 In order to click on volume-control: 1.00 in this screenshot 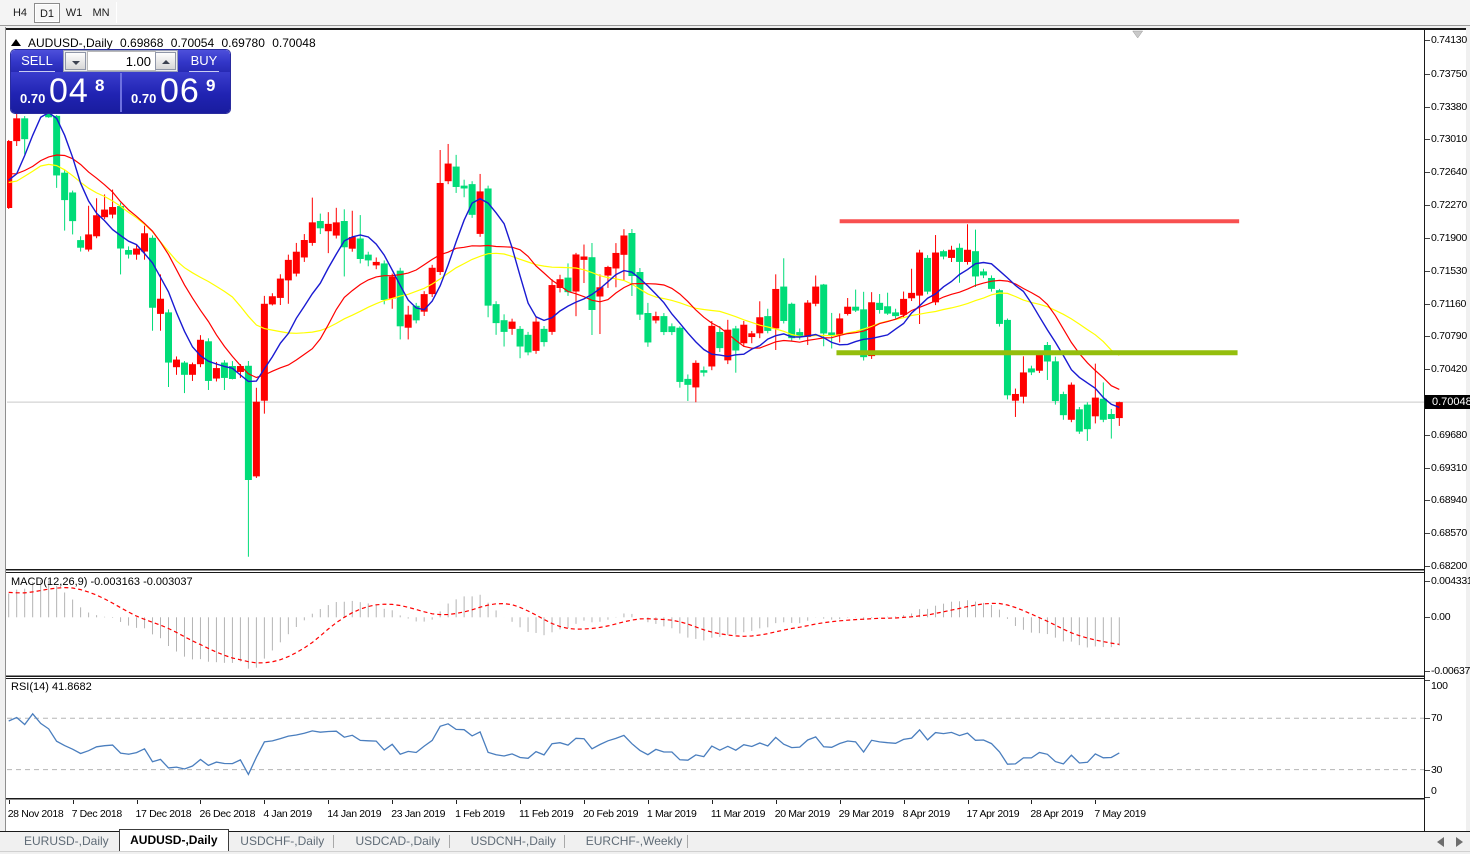, I will do `click(120, 61)`.